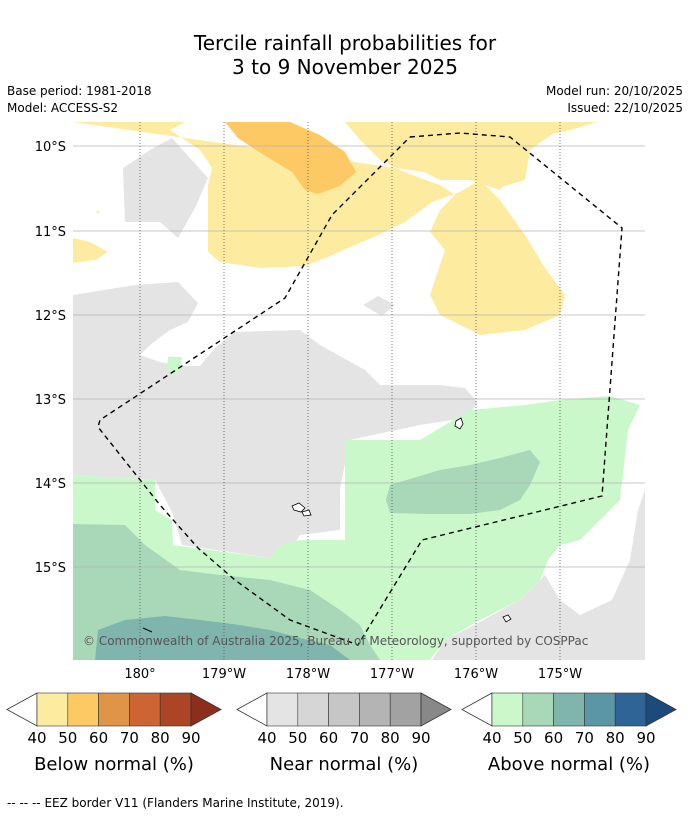 This screenshot has width=690, height=816. I want to click on above-normal-region-small, so click(174, 366).